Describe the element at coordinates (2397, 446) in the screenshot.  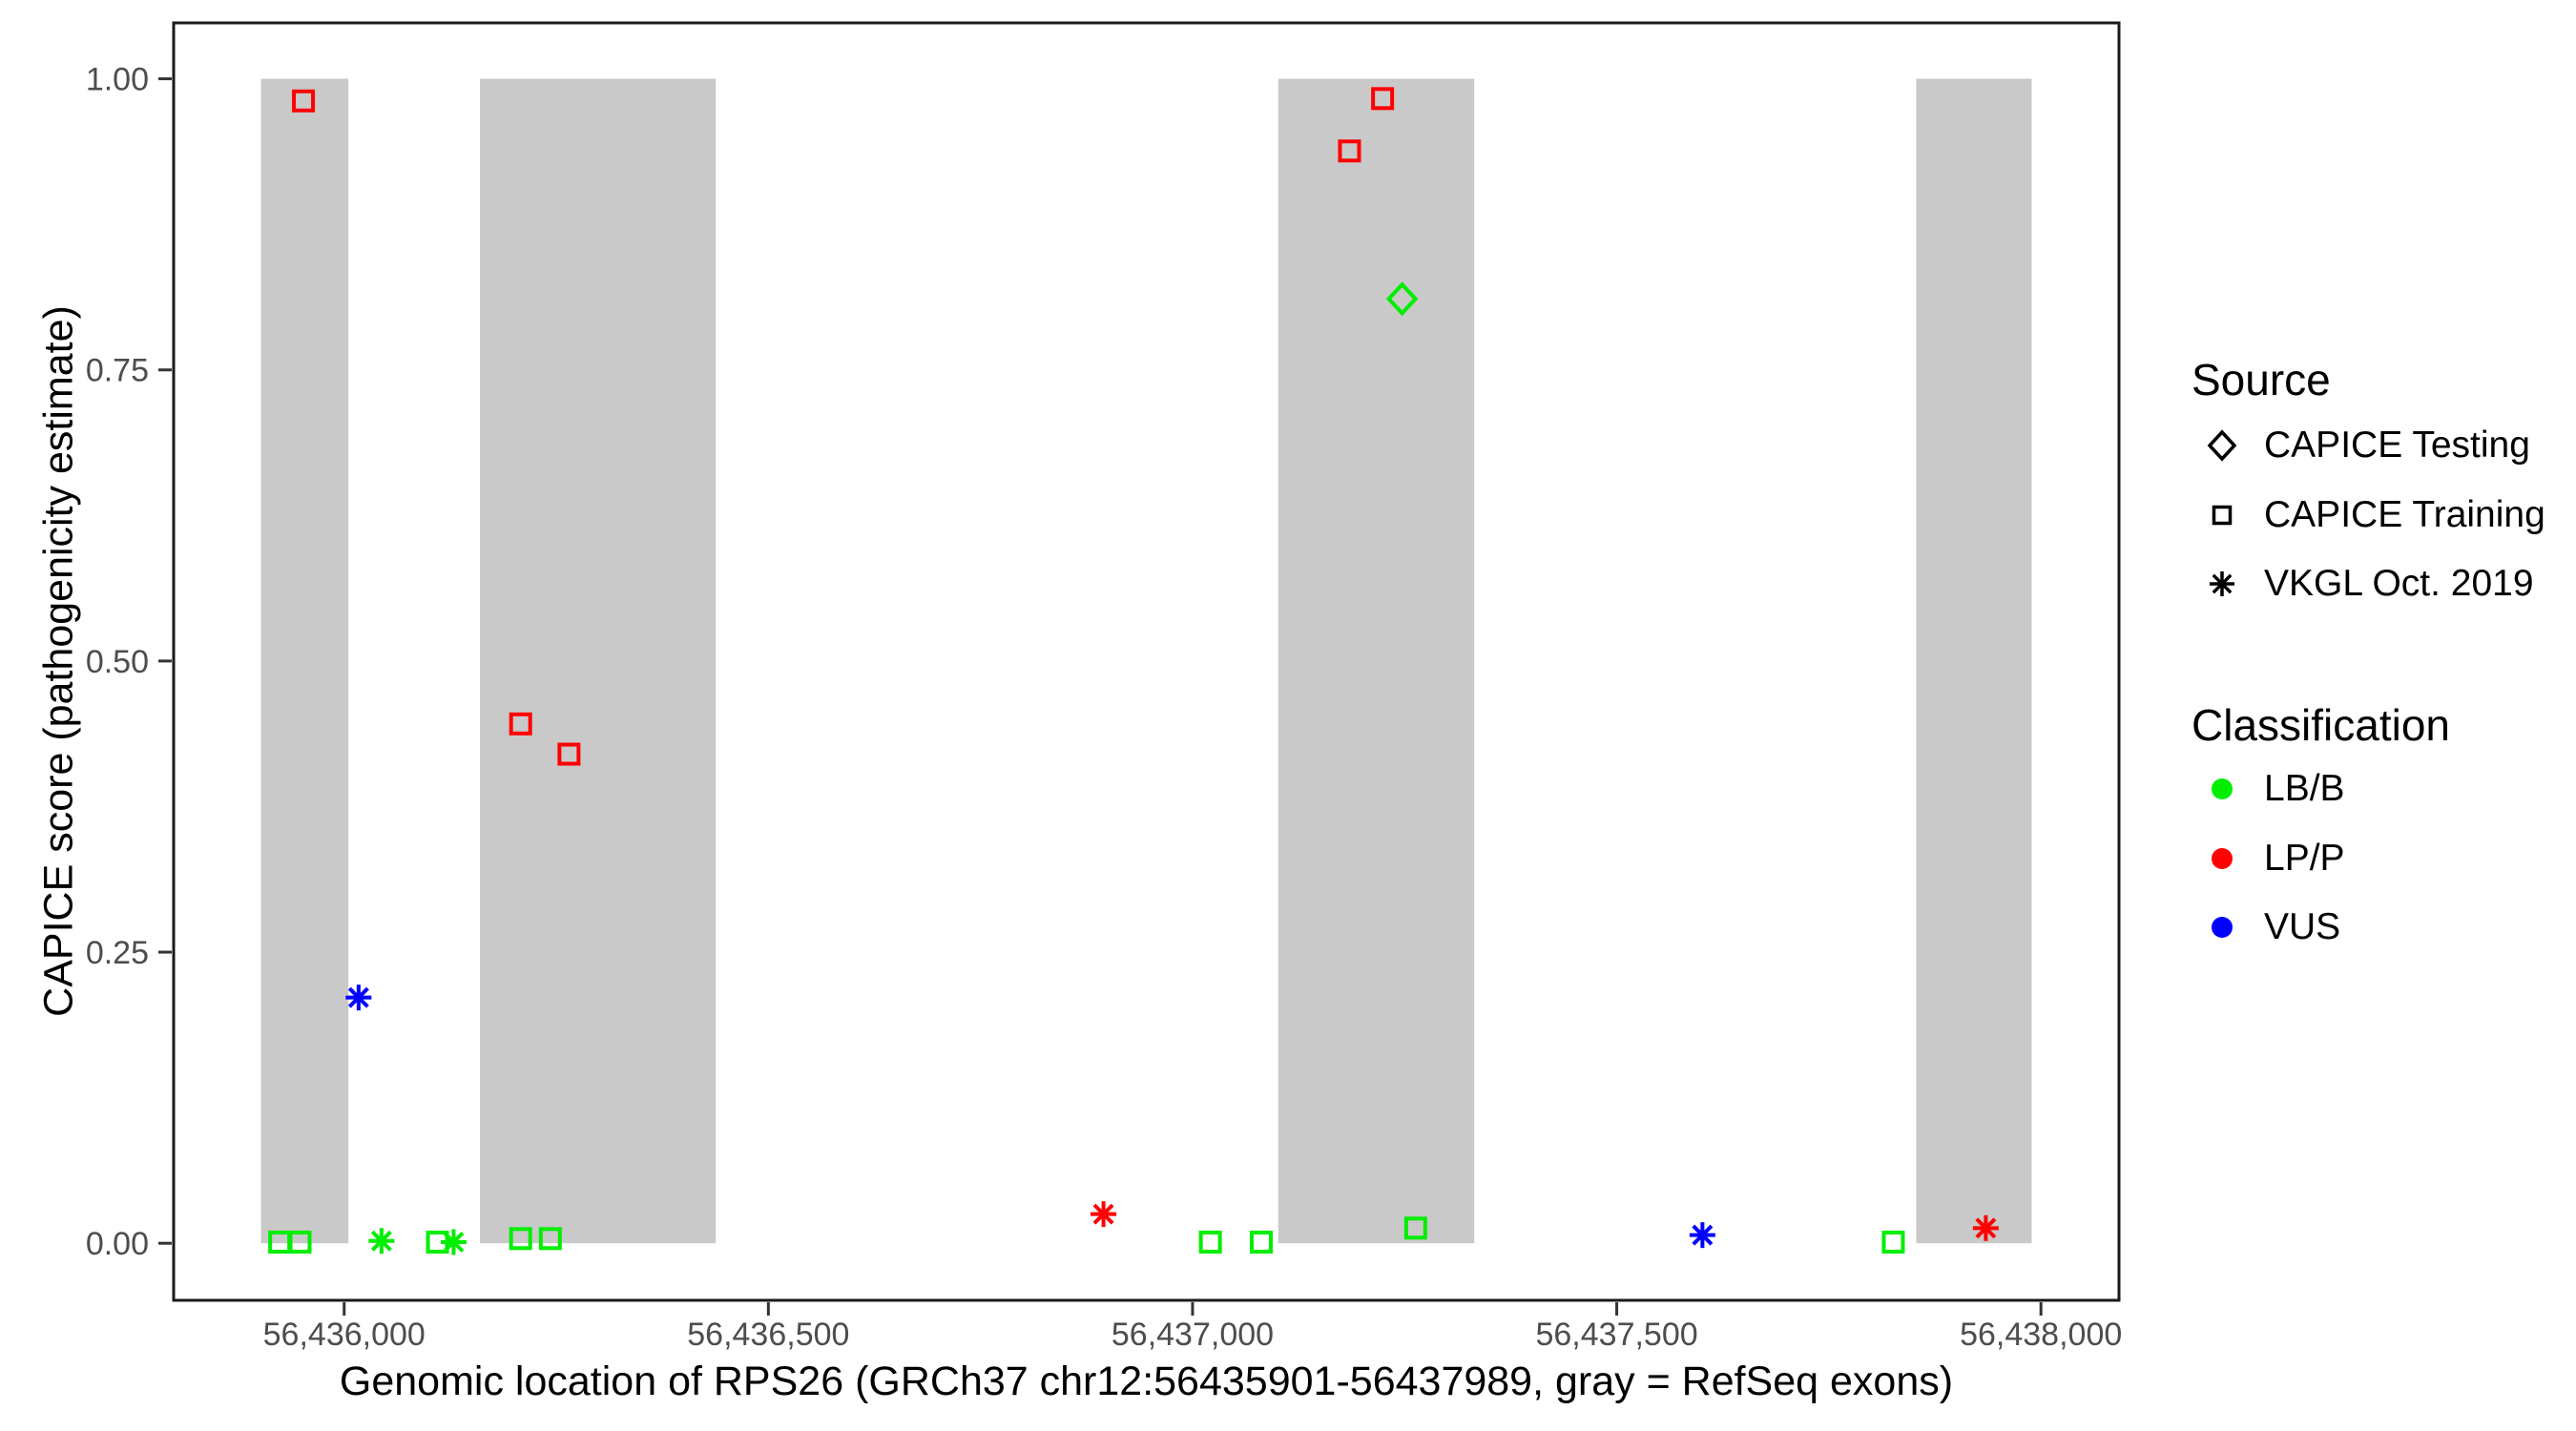
I see `legend-item-label: CAPICE Testing` at that location.